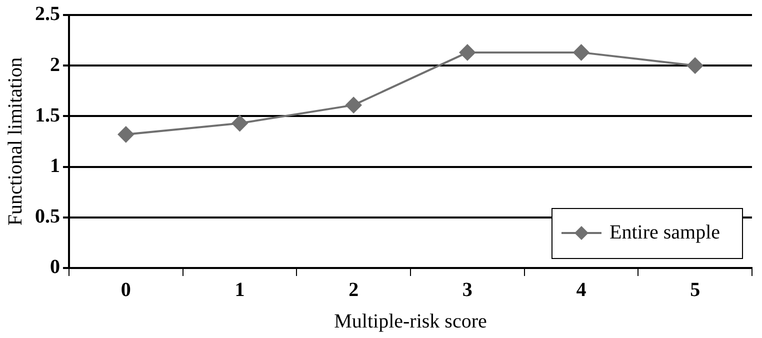 Image resolution: width=762 pixels, height=338 pixels. I want to click on x-tick-label: 1, so click(239, 290).